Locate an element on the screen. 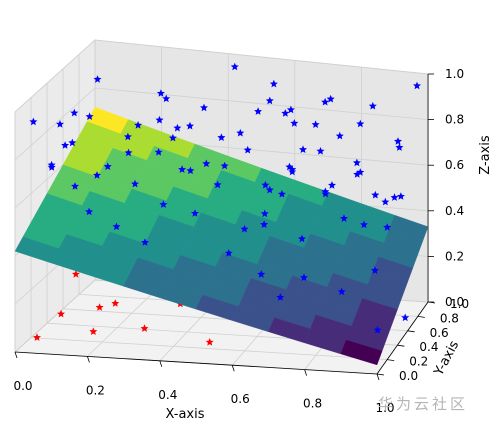 The image size is (499, 429). x-tick-label: 0.2 is located at coordinates (95, 390).